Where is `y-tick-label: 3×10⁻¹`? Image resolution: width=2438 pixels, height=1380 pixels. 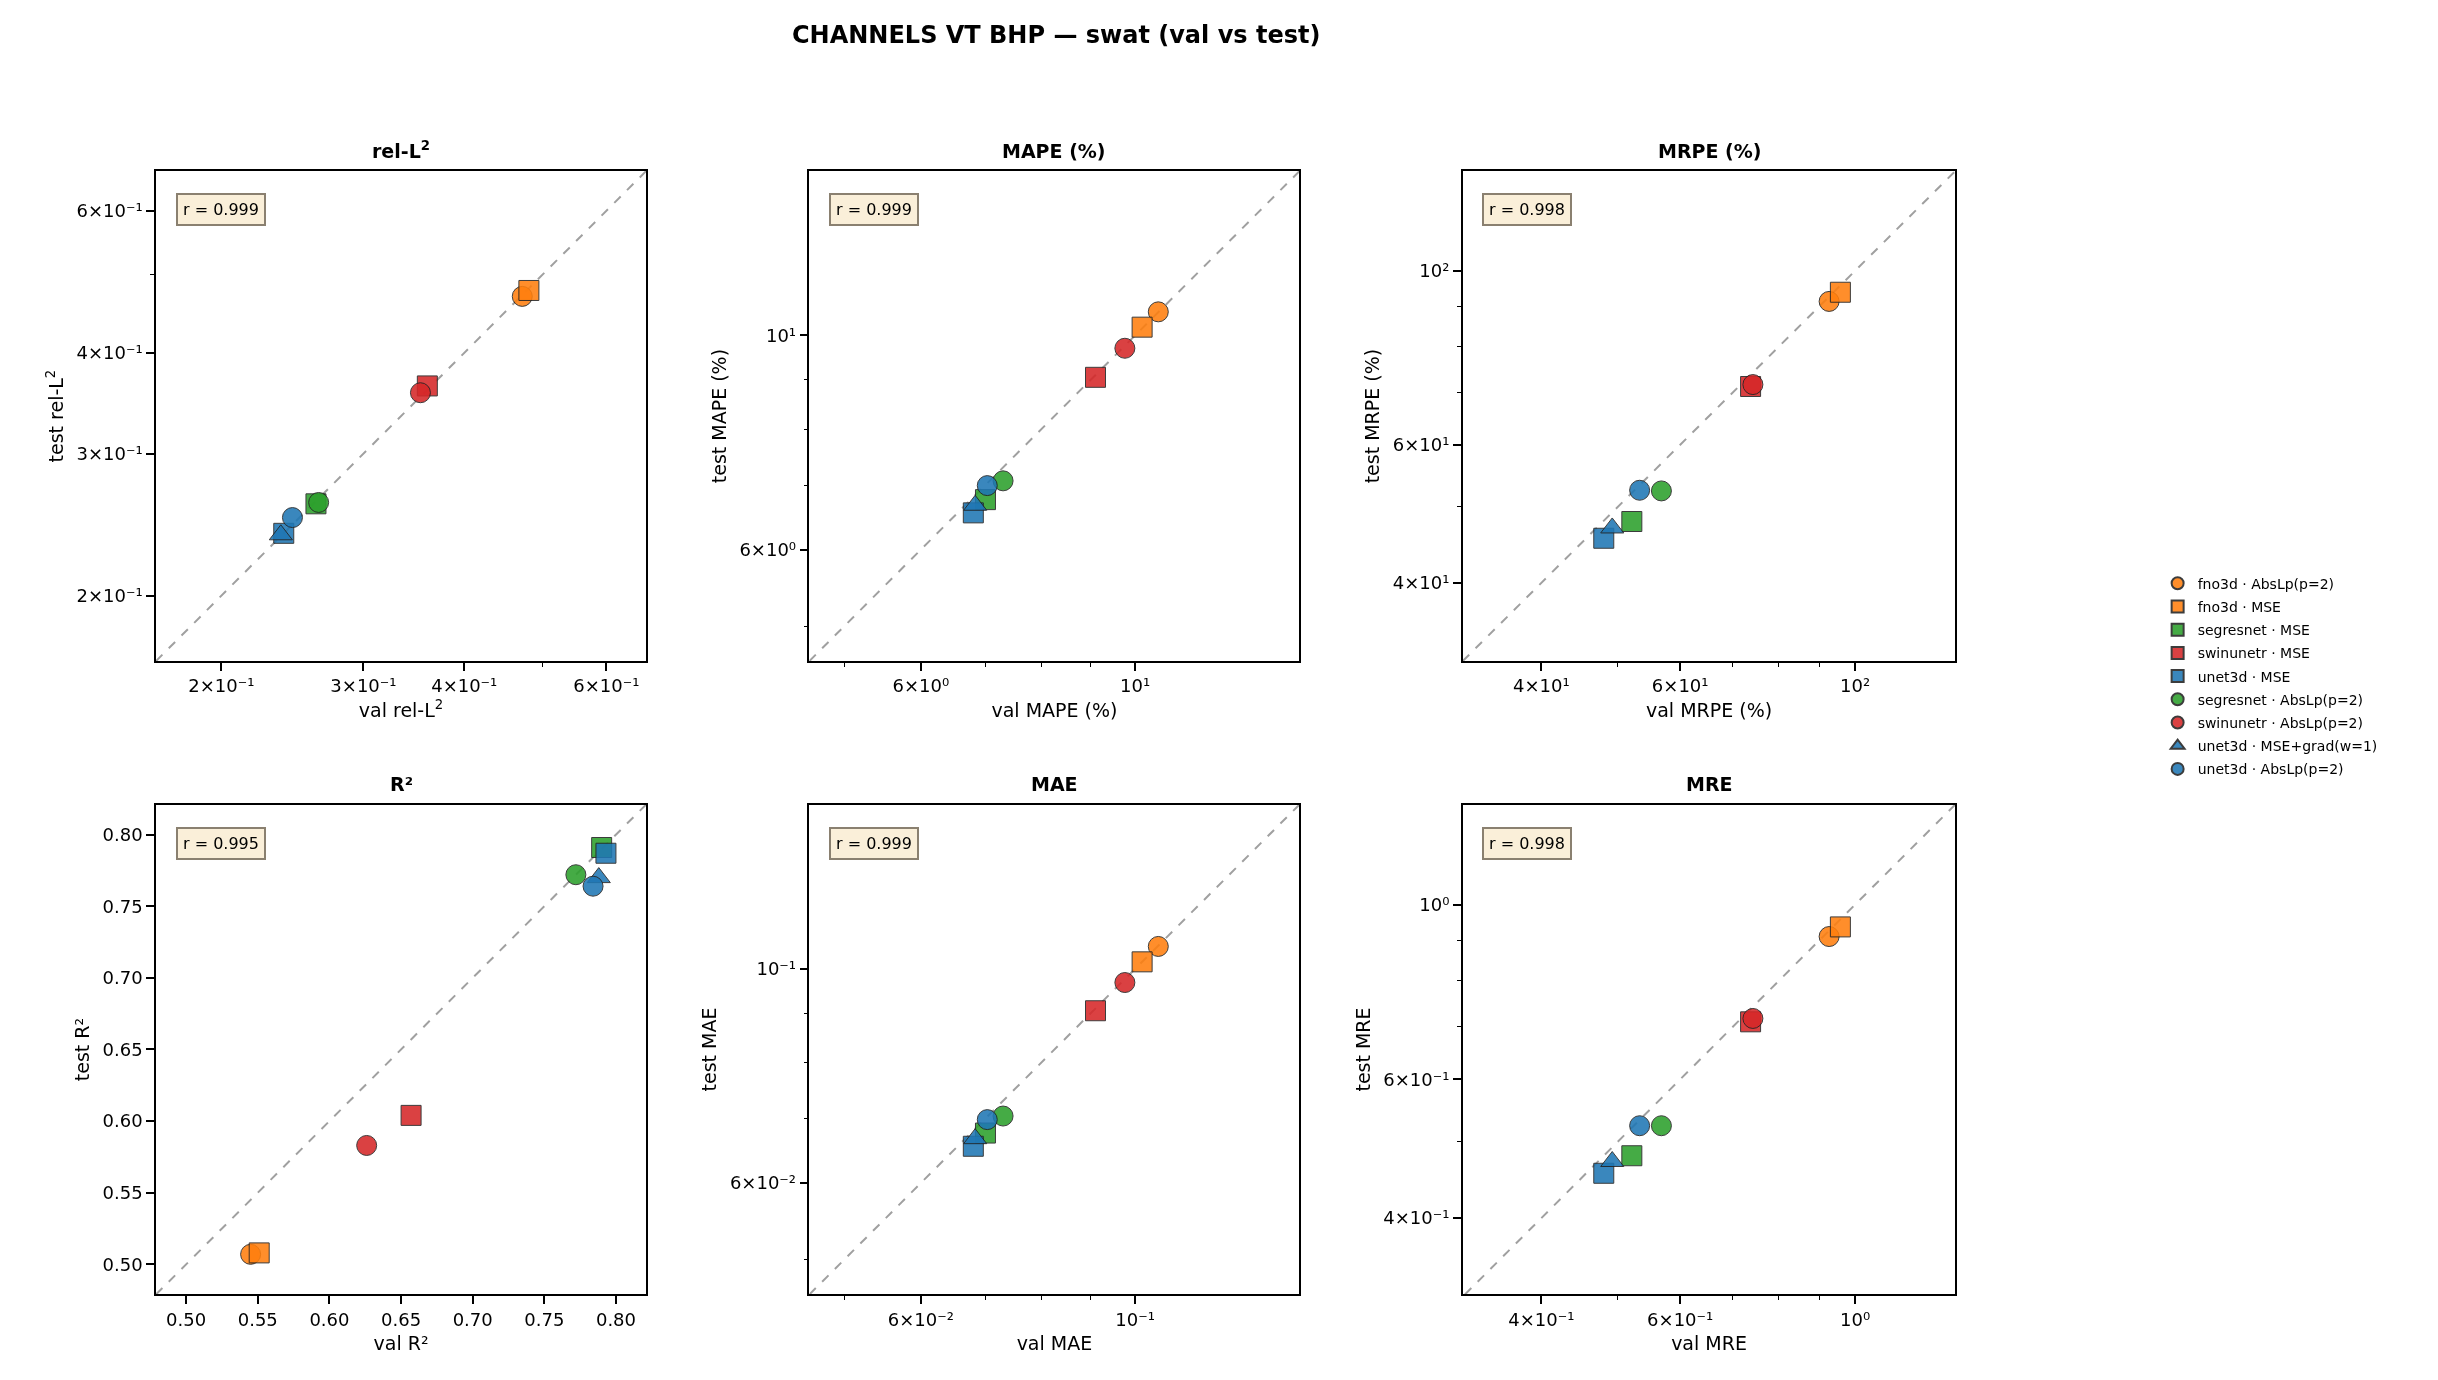
y-tick-label: 3×10⁻¹ is located at coordinates (109, 453).